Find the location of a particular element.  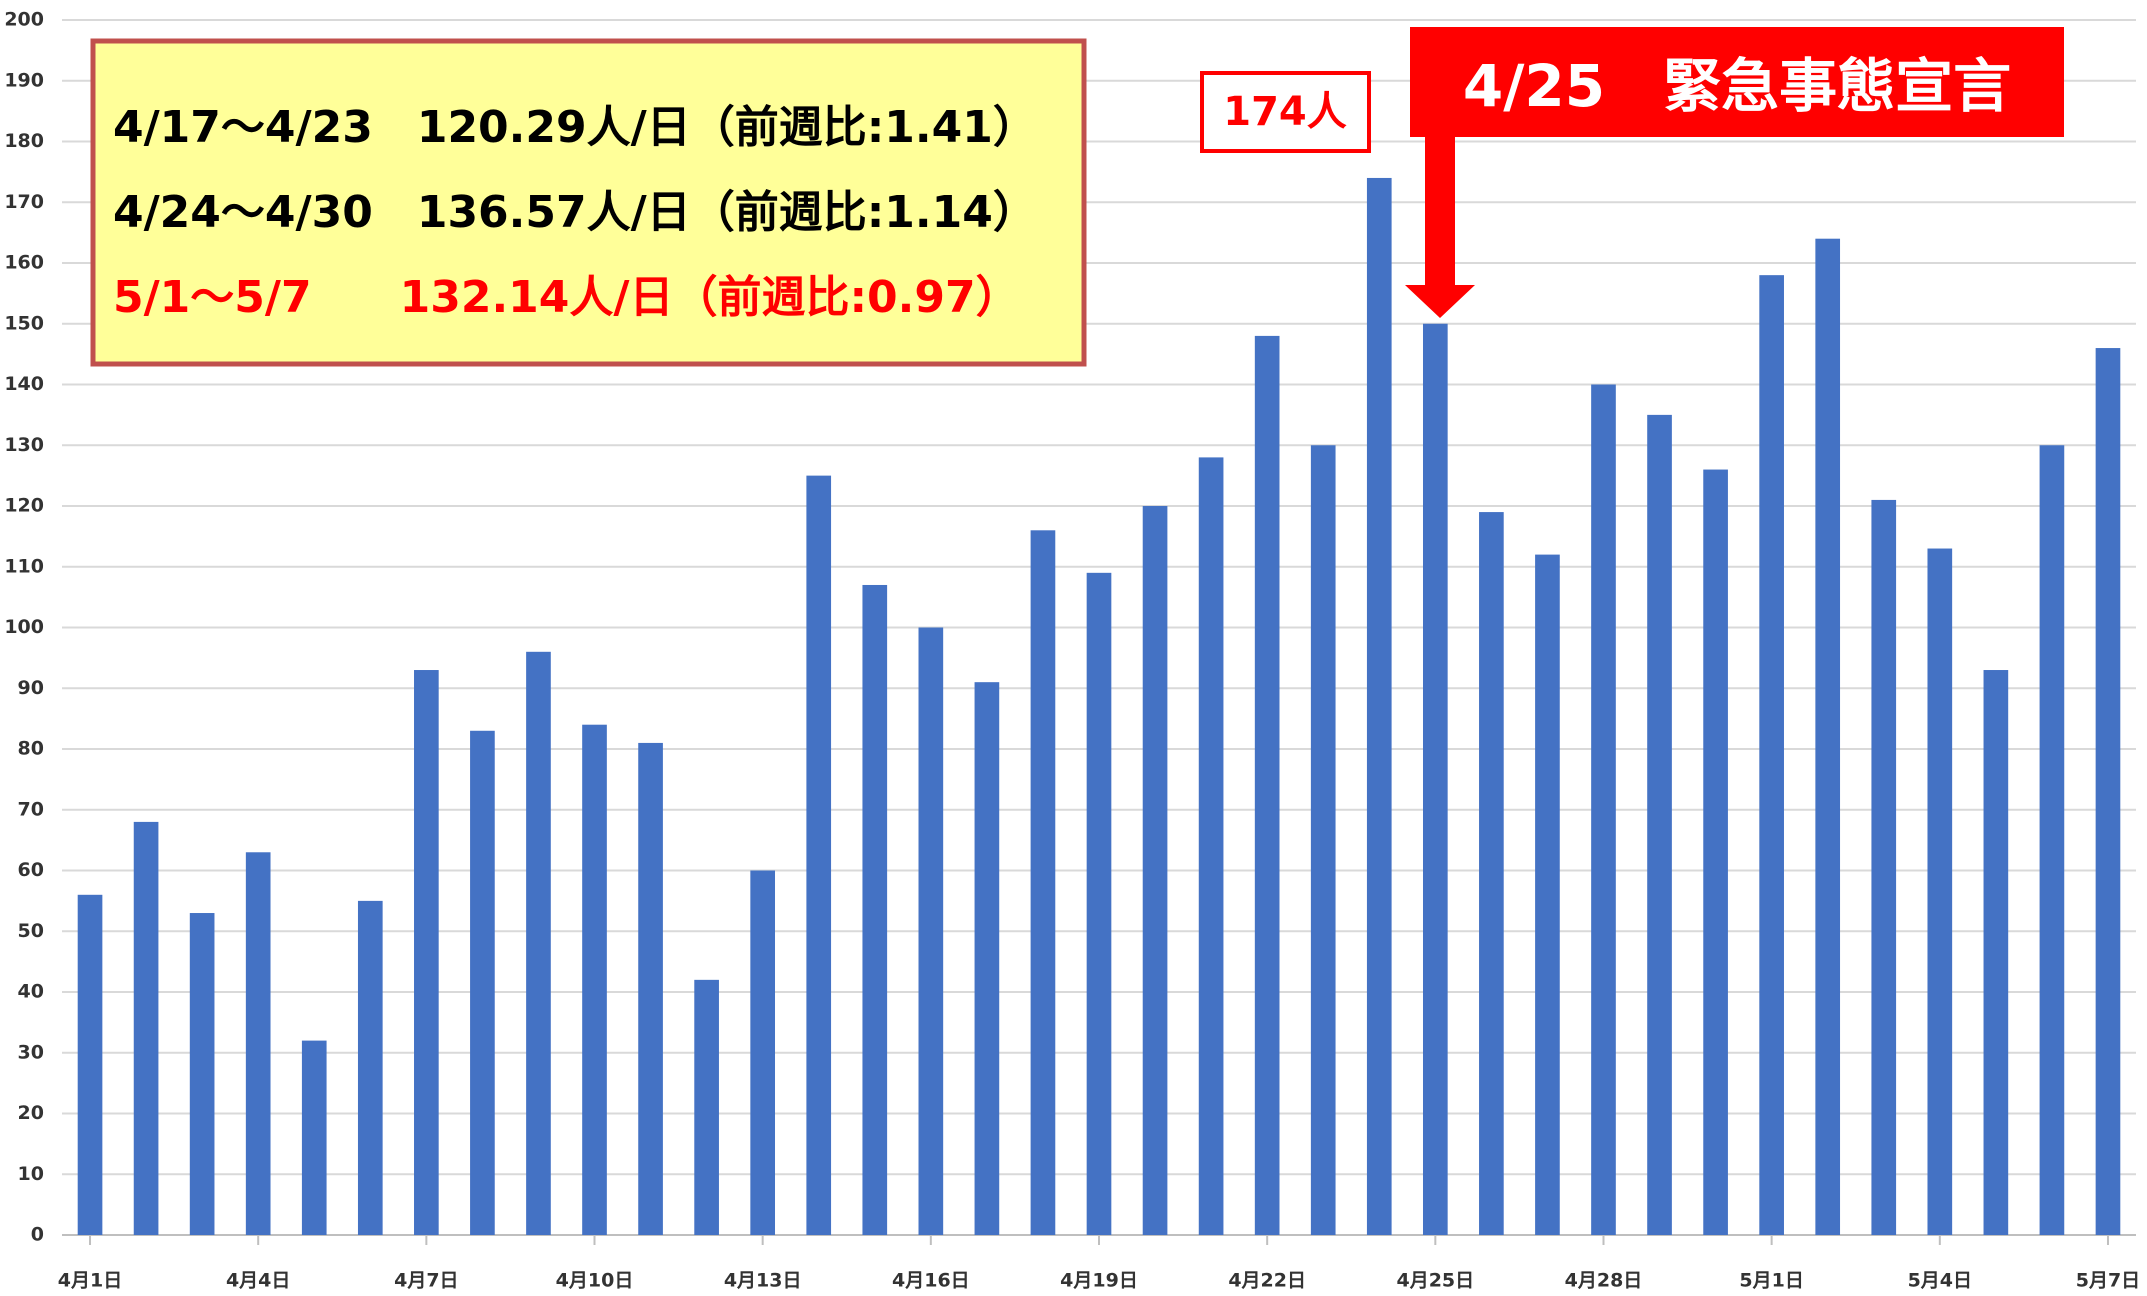

peak-label: 174人 is located at coordinates (1285, 112).